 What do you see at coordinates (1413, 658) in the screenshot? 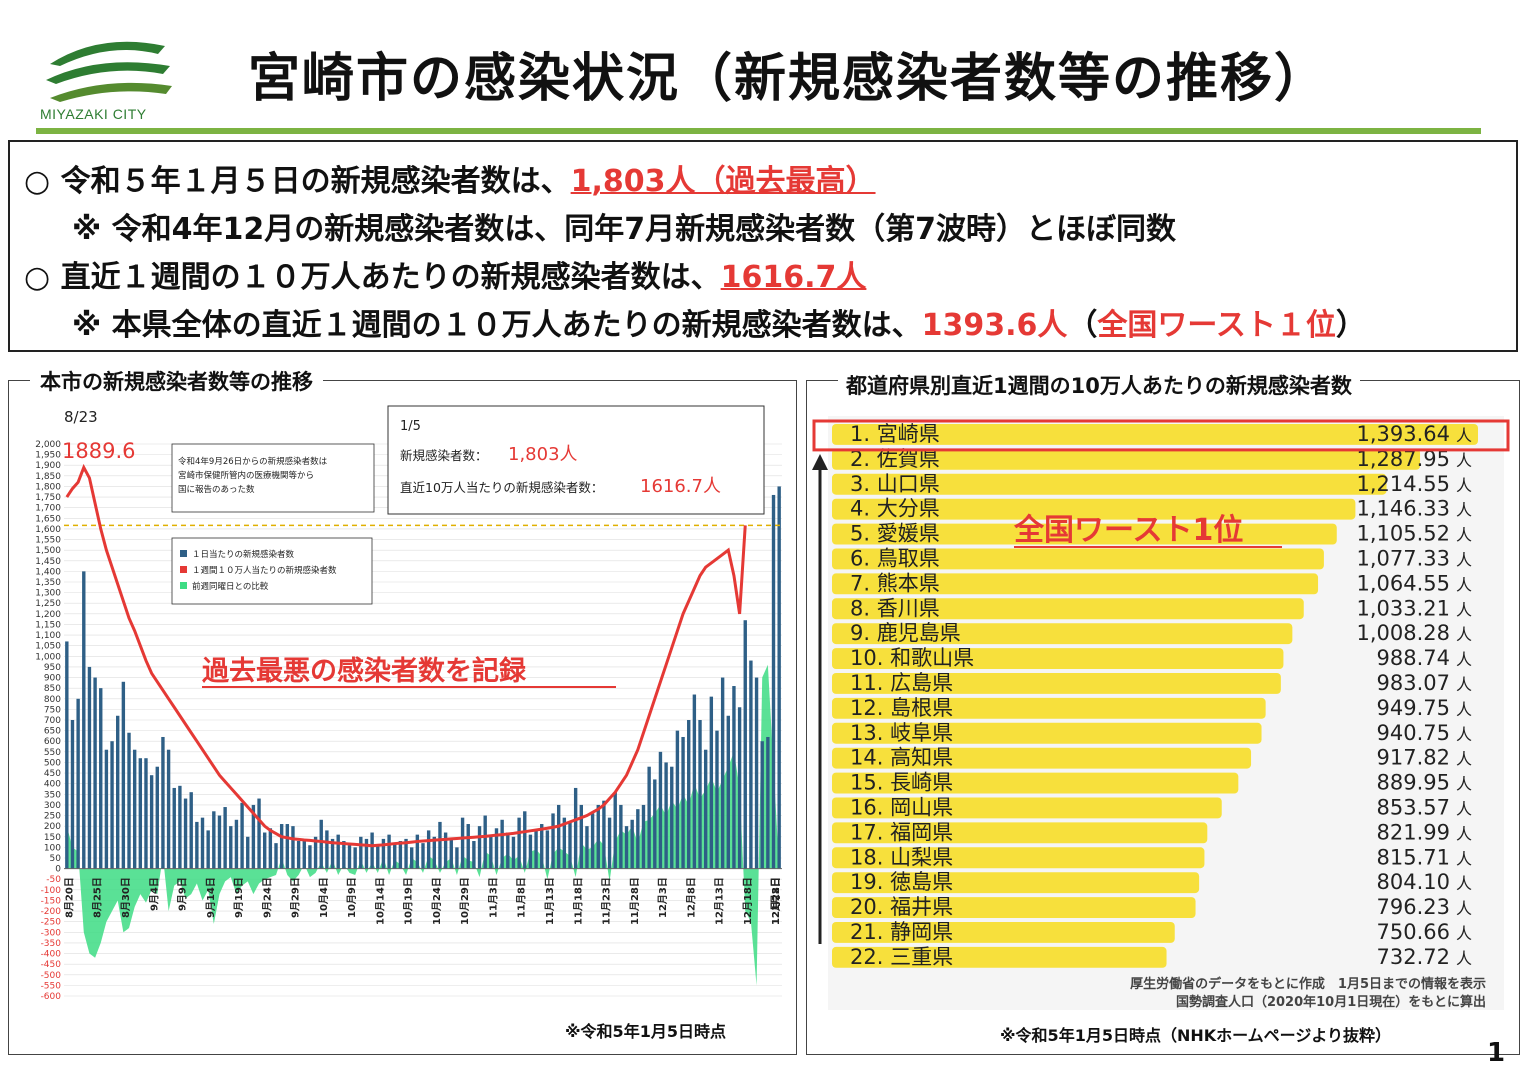
I see `value-label: 988.74` at bounding box center [1413, 658].